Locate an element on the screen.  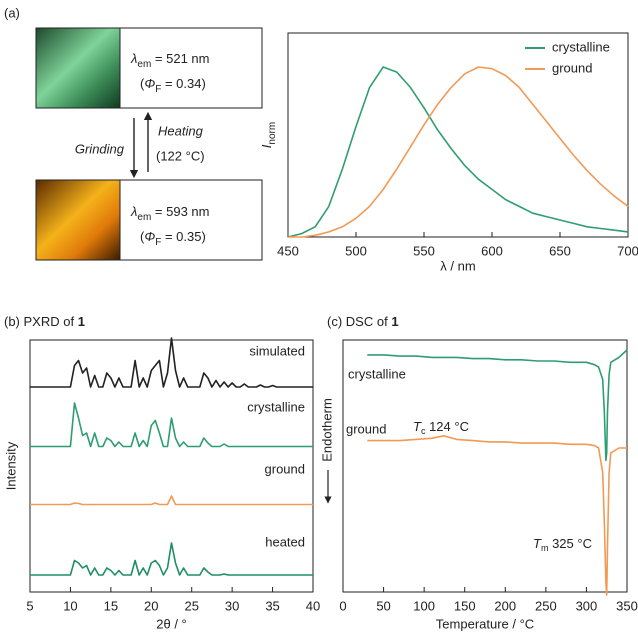
state-yield: (ΦF = 0.35) is located at coordinates (173, 238).